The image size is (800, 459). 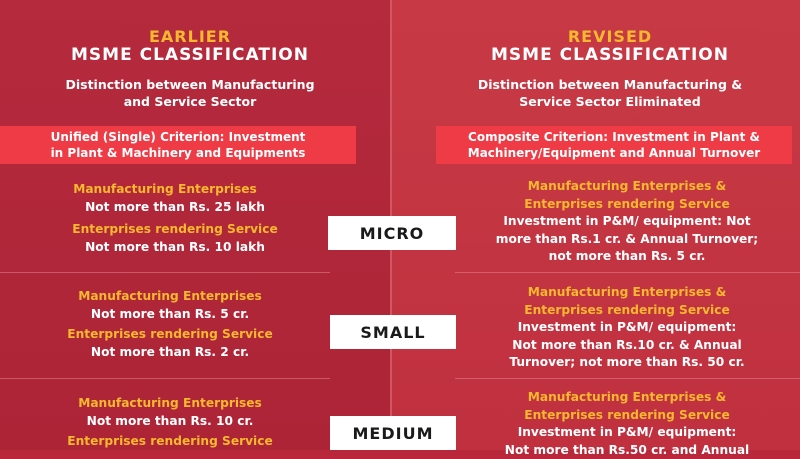 I want to click on revised-label: REVISED, so click(x=610, y=36).